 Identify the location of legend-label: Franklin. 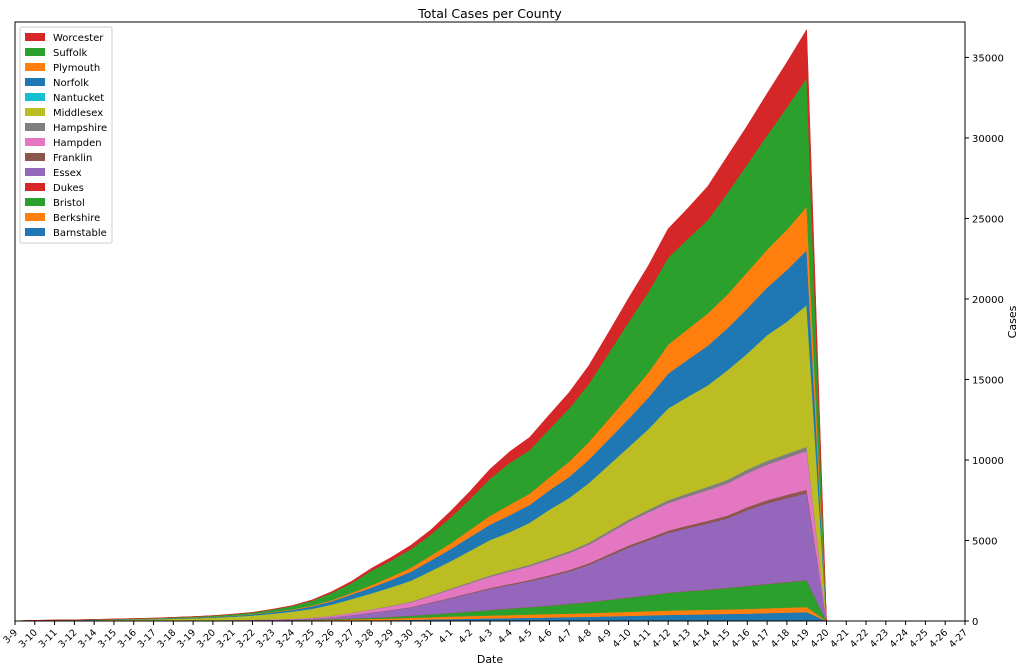
(72, 158).